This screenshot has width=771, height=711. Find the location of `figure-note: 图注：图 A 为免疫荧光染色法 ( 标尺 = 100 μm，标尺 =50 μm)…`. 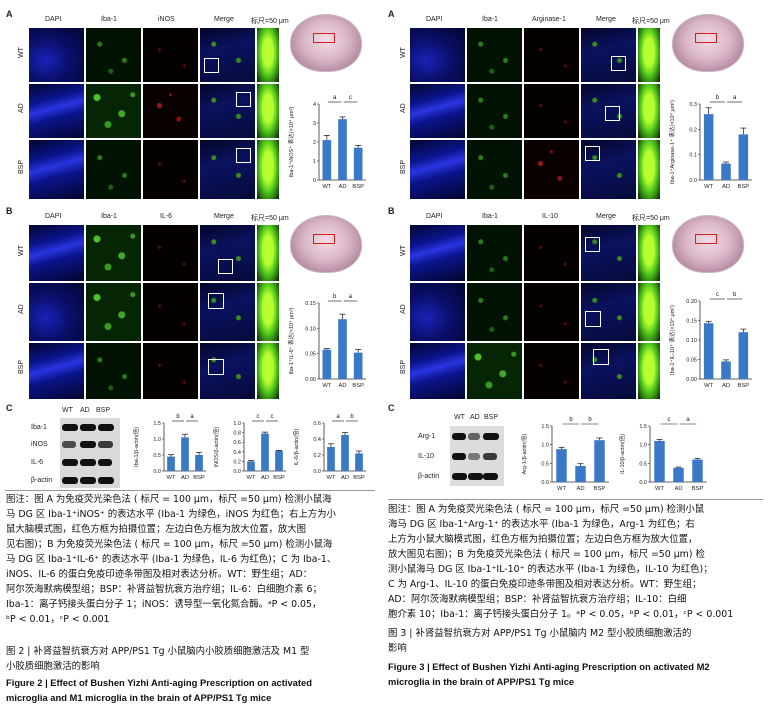

figure-note: 图注：图 A 为免疫荧光染色法 ( 标尺 = 100 μm，标尺 =50 μm)… is located at coordinates (171, 559).